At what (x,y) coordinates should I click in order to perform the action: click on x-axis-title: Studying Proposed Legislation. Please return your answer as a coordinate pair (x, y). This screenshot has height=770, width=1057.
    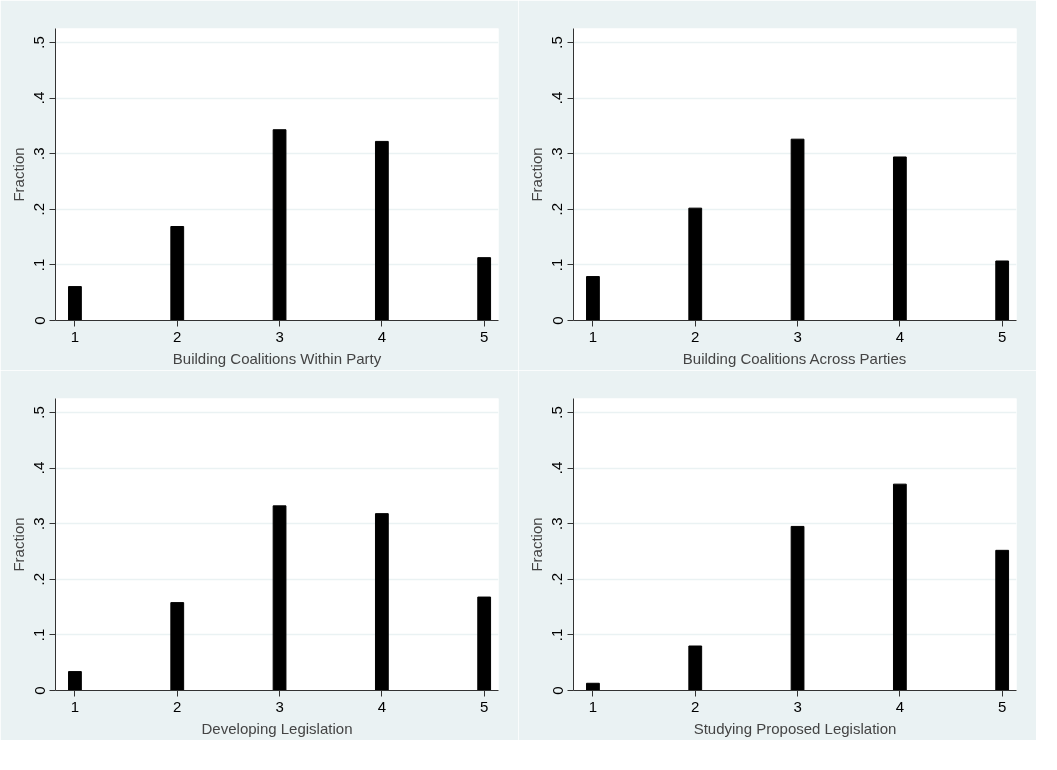
    Looking at the image, I should click on (795, 728).